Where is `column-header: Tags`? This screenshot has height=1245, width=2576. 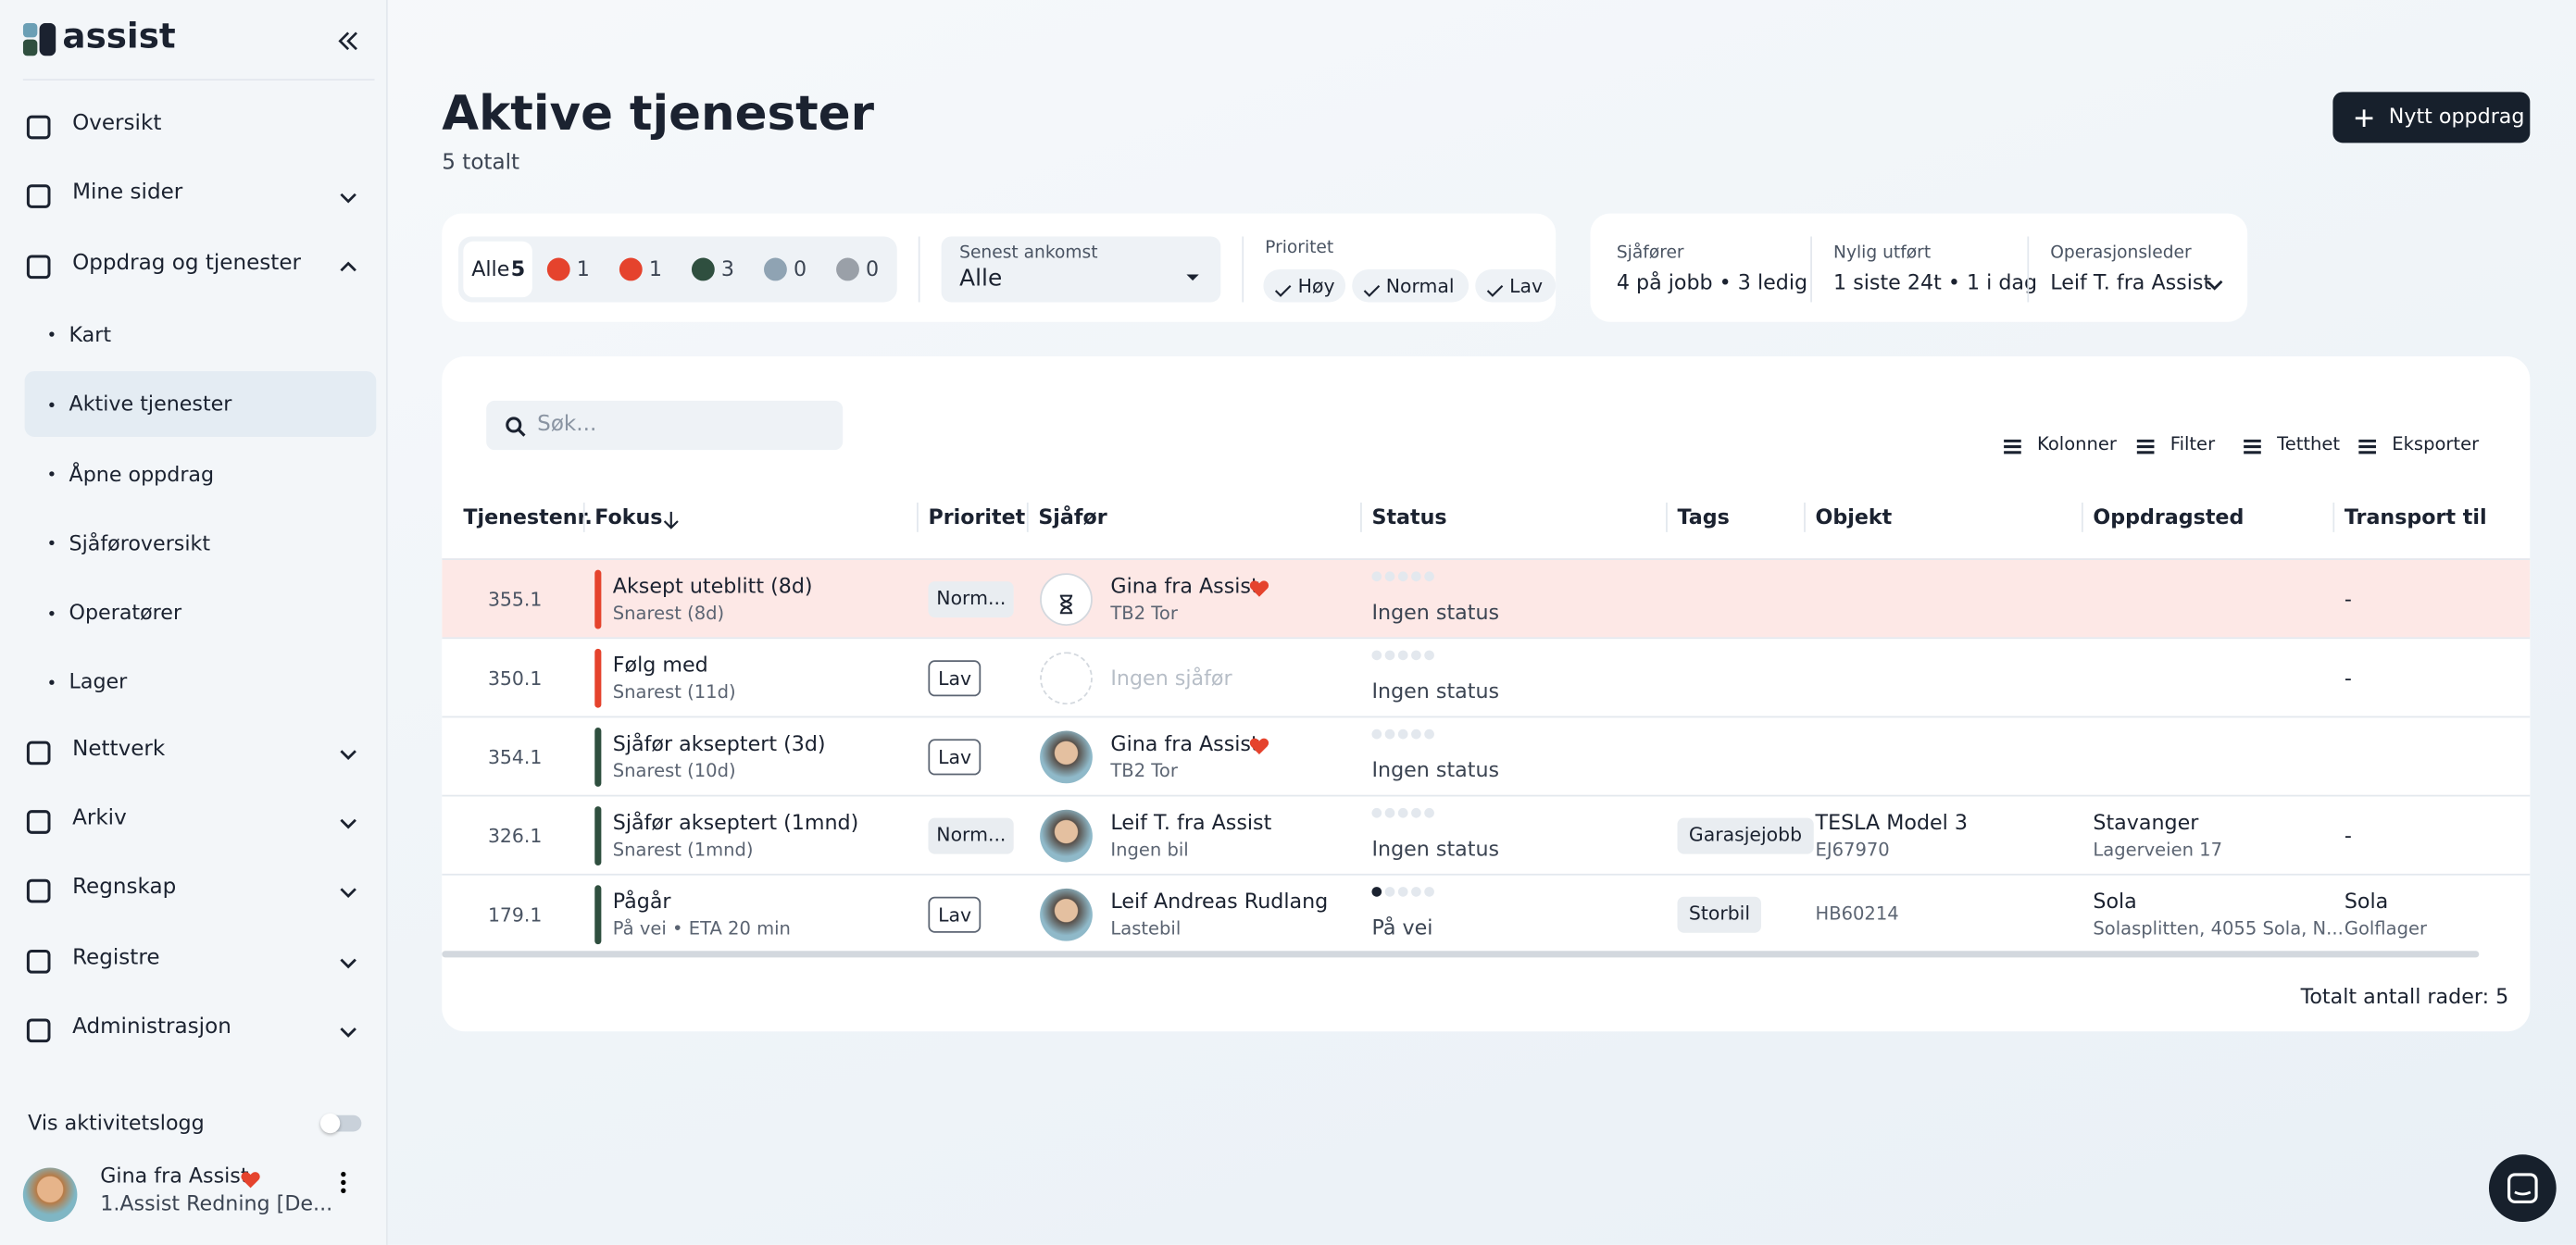
column-header: Tags is located at coordinates (1704, 517).